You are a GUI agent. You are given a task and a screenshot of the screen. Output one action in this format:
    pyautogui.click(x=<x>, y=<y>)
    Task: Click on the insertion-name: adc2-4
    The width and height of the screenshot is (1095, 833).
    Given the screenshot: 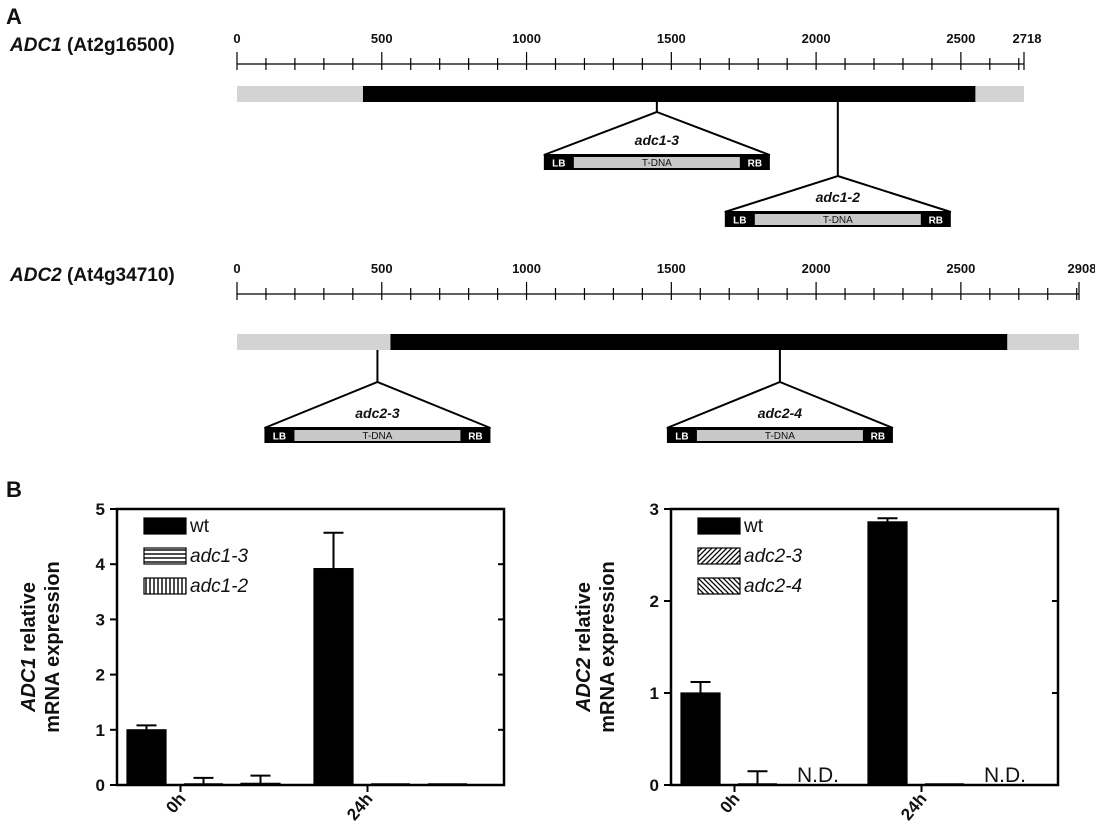 What is the action you would take?
    pyautogui.click(x=780, y=413)
    